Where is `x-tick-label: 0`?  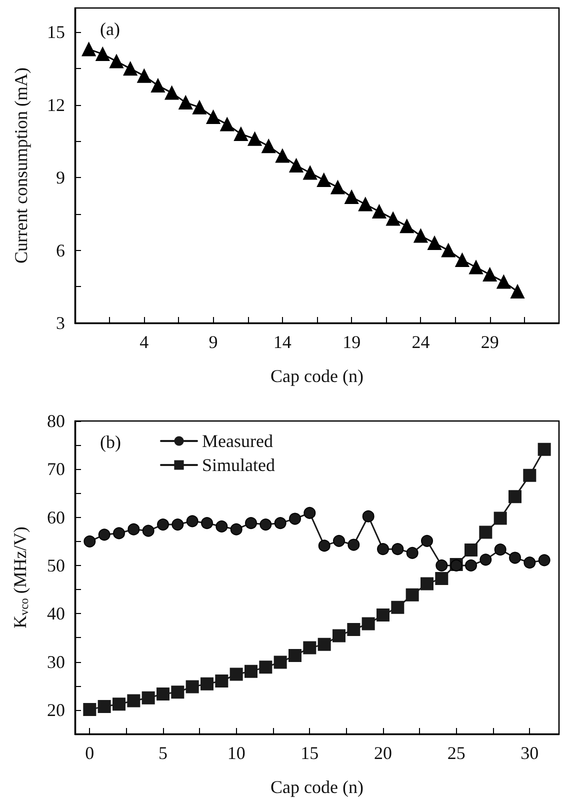
x-tick-label: 0 is located at coordinates (89, 753).